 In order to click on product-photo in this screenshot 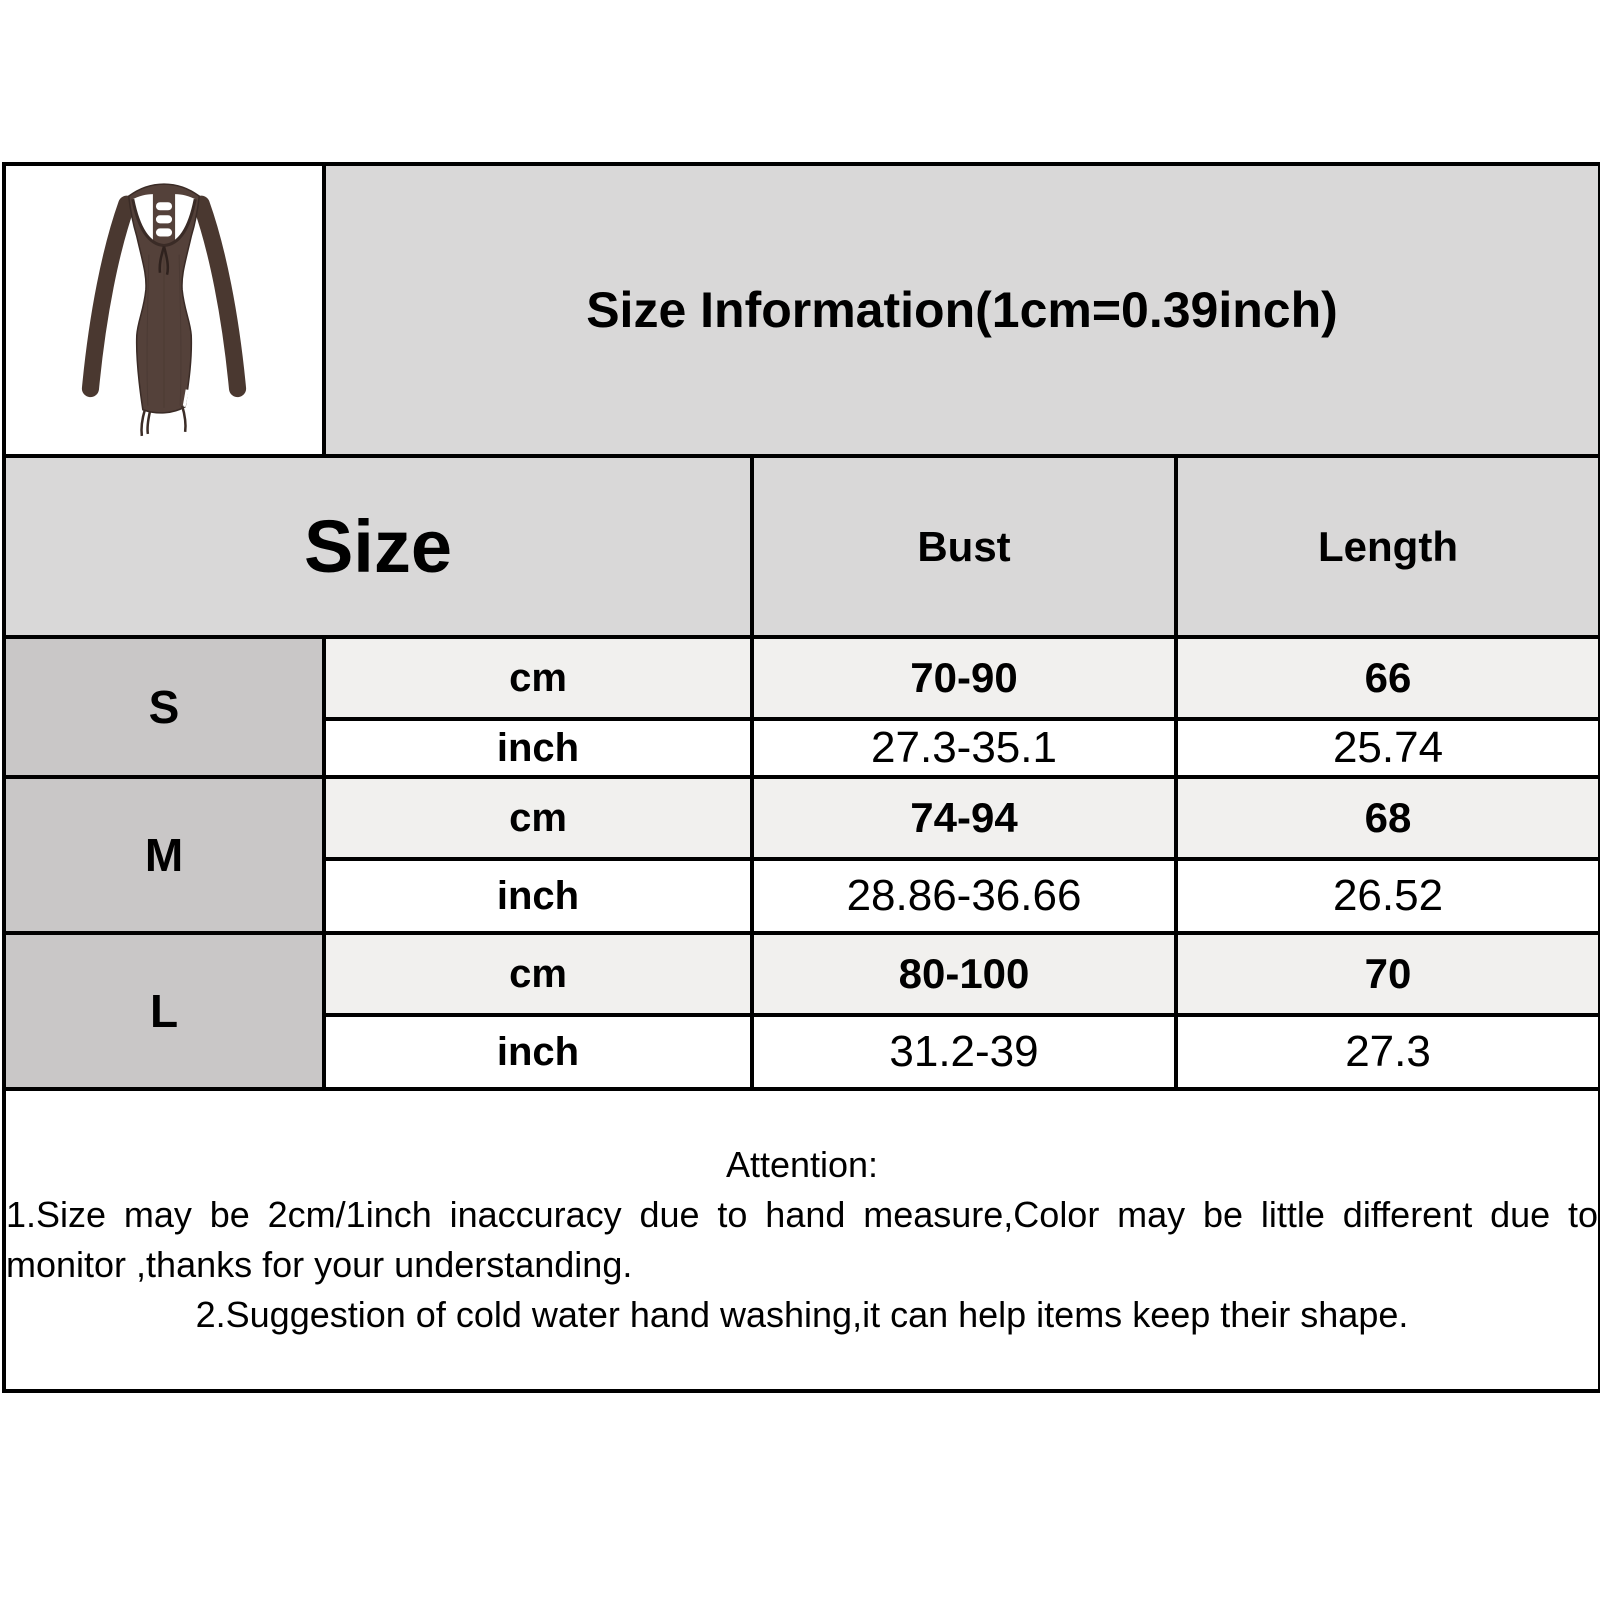, I will do `click(164, 310)`.